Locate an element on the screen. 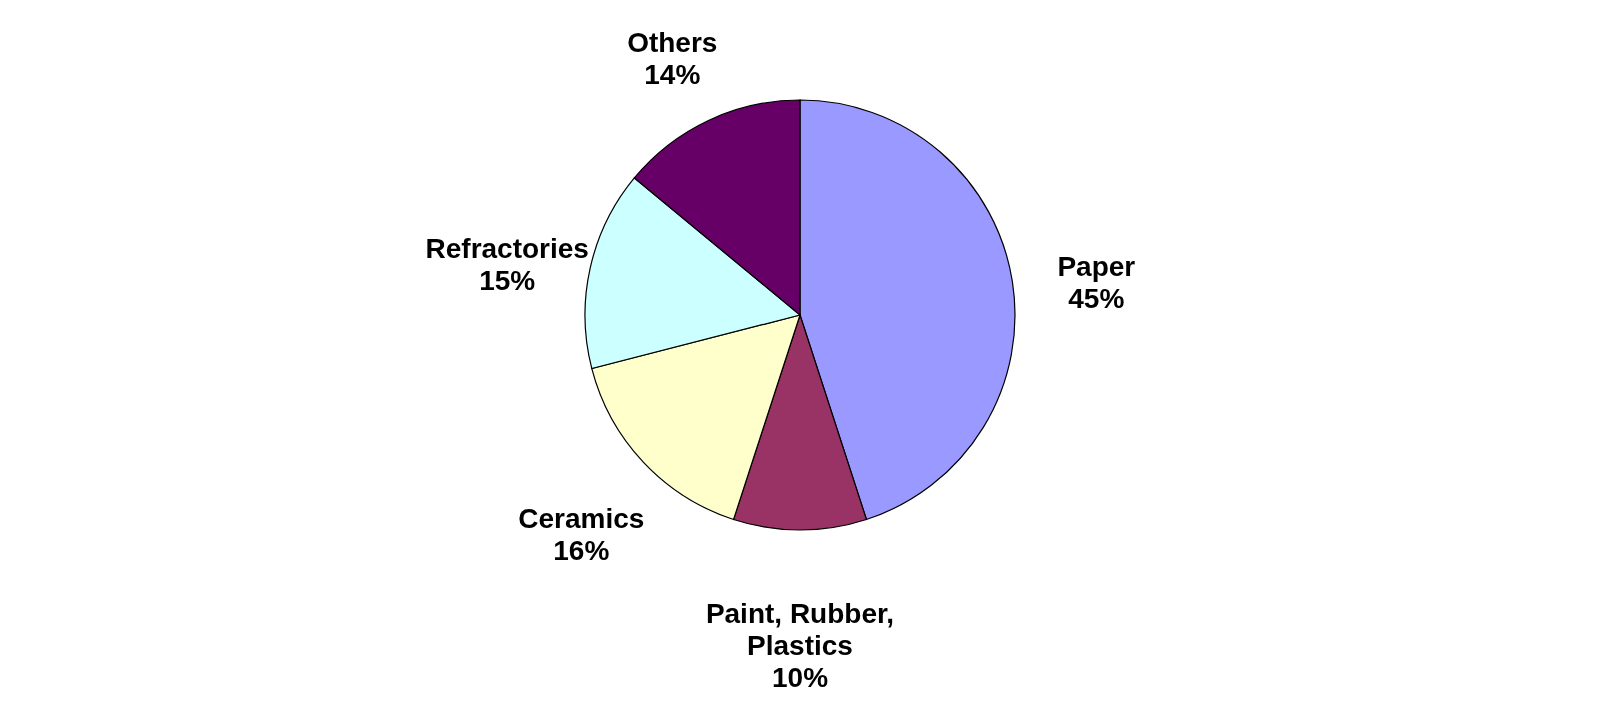 This screenshot has height=706, width=1620. slice-label: Paper is located at coordinates (1096, 267).